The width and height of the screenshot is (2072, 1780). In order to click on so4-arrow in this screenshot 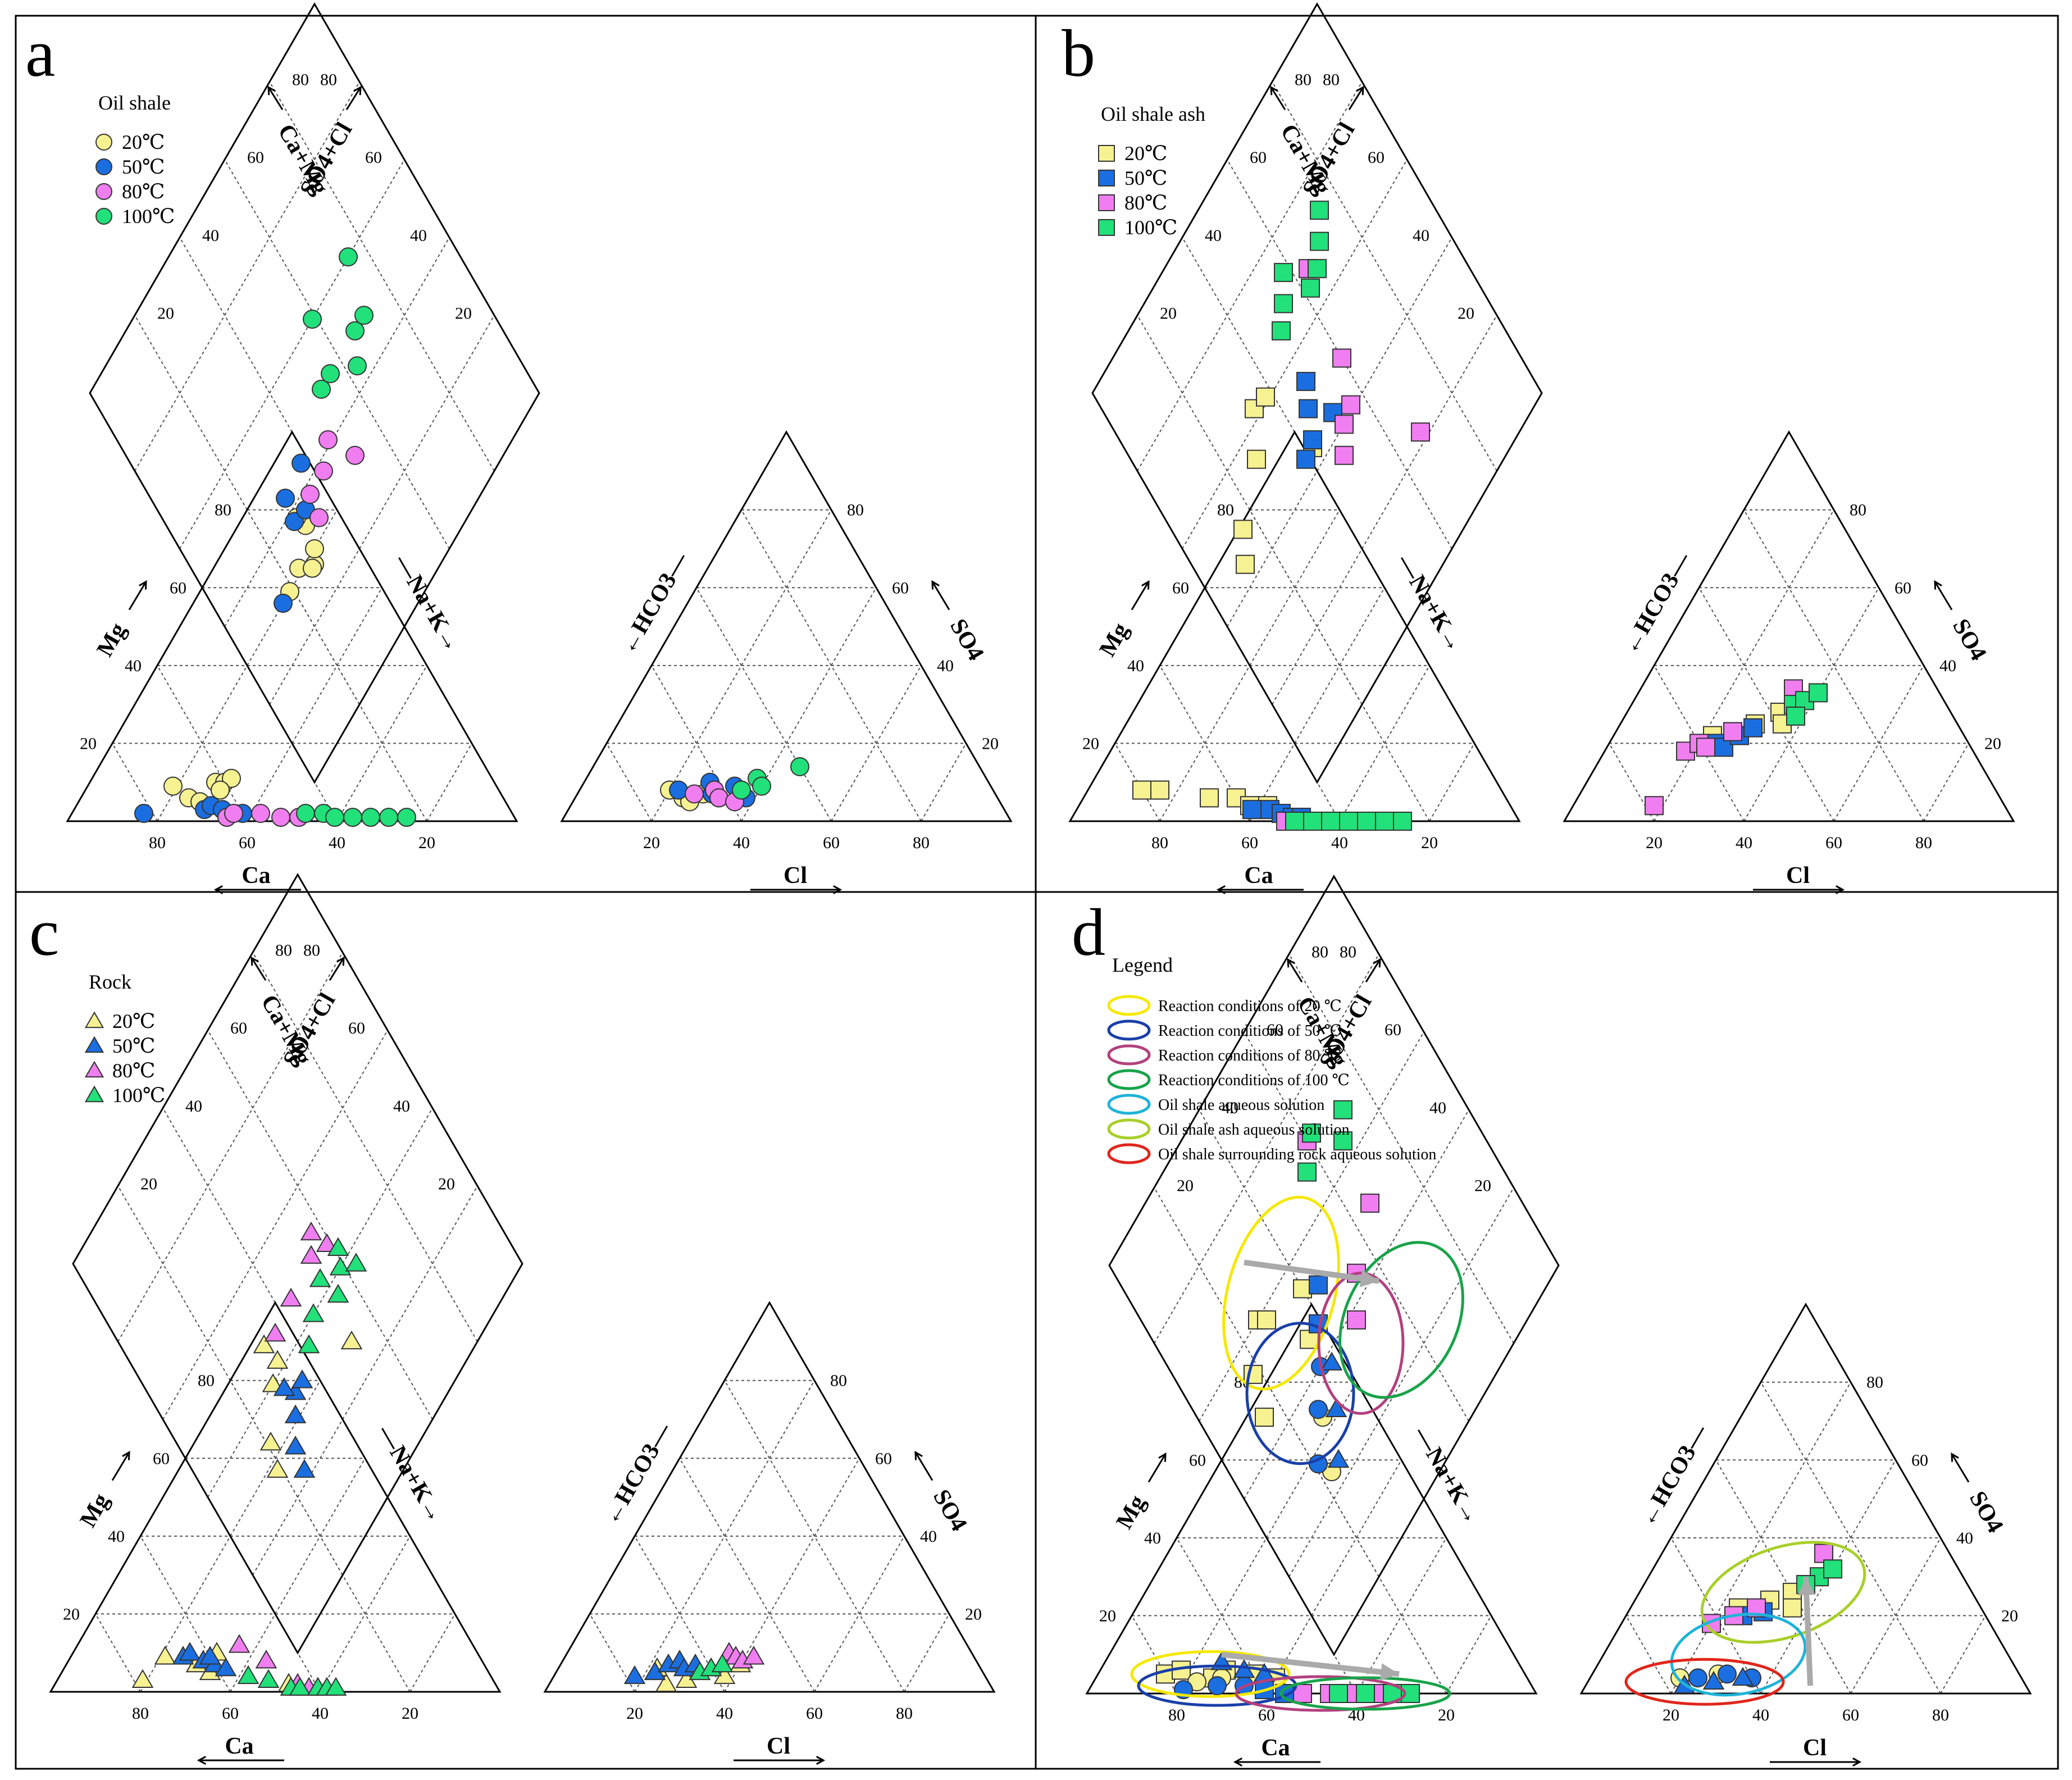, I will do `click(1960, 1468)`.